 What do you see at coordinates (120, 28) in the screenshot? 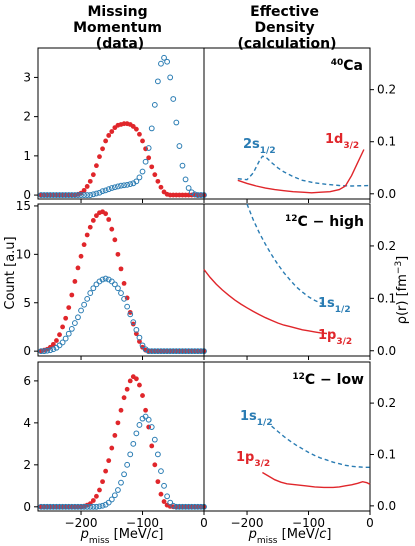
I see `left-column-title: Missing Momentum (data)` at bounding box center [120, 28].